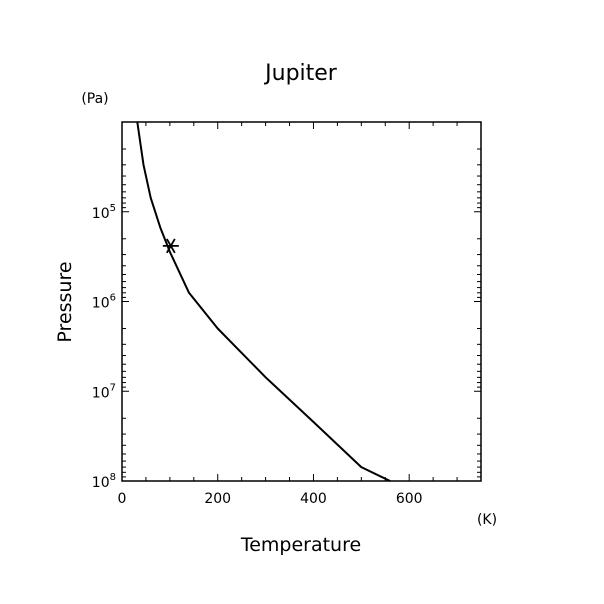  I want to click on y-axis-unit: (Pa), so click(94, 99).